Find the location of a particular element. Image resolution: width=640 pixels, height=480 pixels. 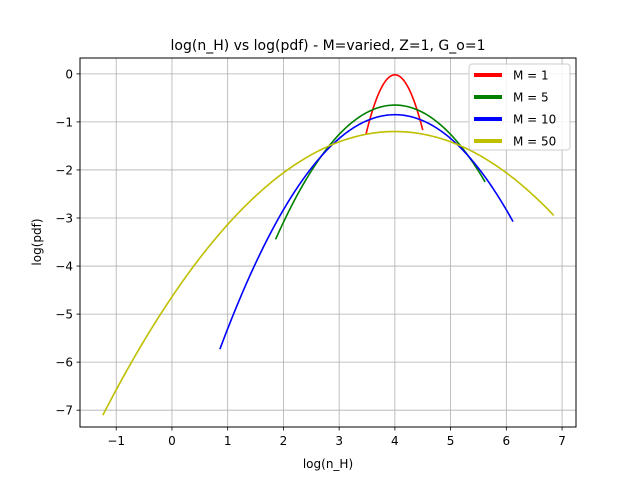

legend-label: M = 1 is located at coordinates (531, 76).